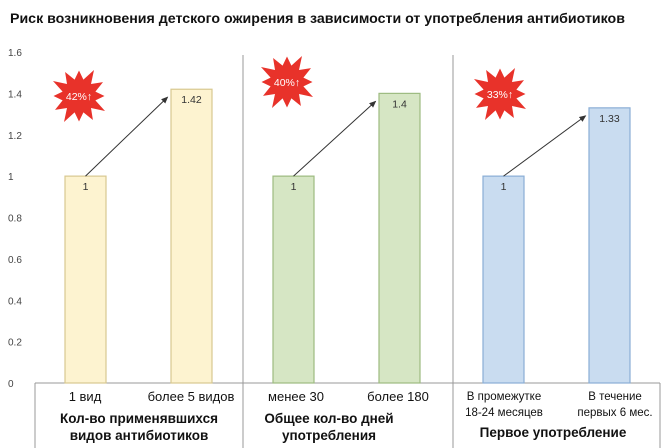 Image resolution: width=666 pixels, height=448 pixels. What do you see at coordinates (15, 301) in the screenshot?
I see `y-tick-label: 0.4` at bounding box center [15, 301].